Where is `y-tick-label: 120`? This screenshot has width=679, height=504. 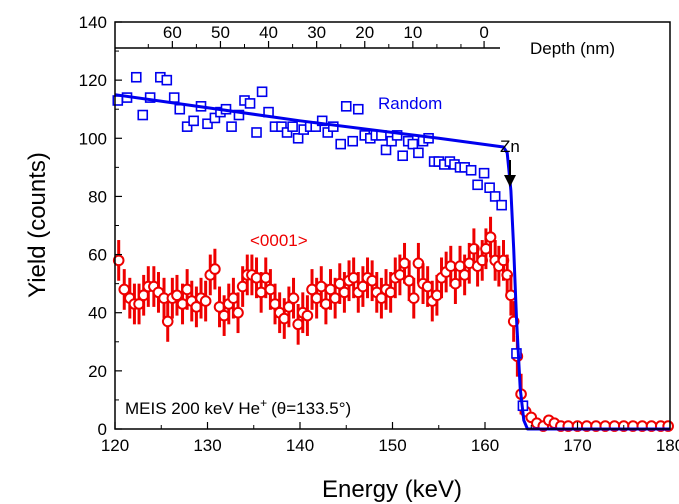
y-tick-label: 120 is located at coordinates (93, 80).